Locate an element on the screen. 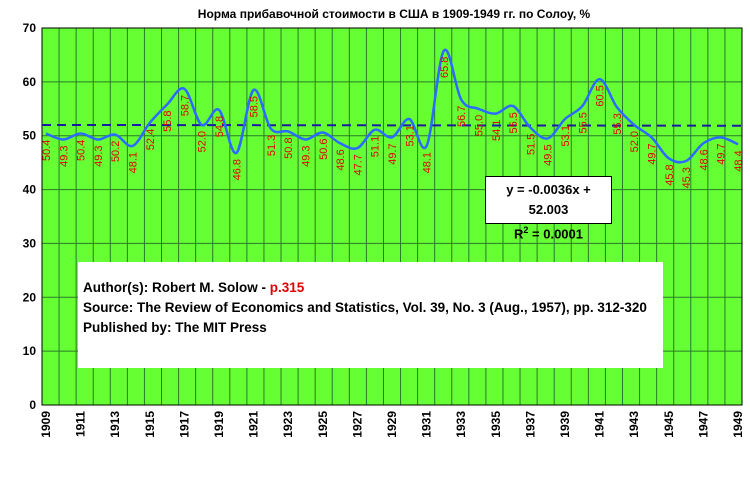  data-label: 54.1 is located at coordinates (497, 130).